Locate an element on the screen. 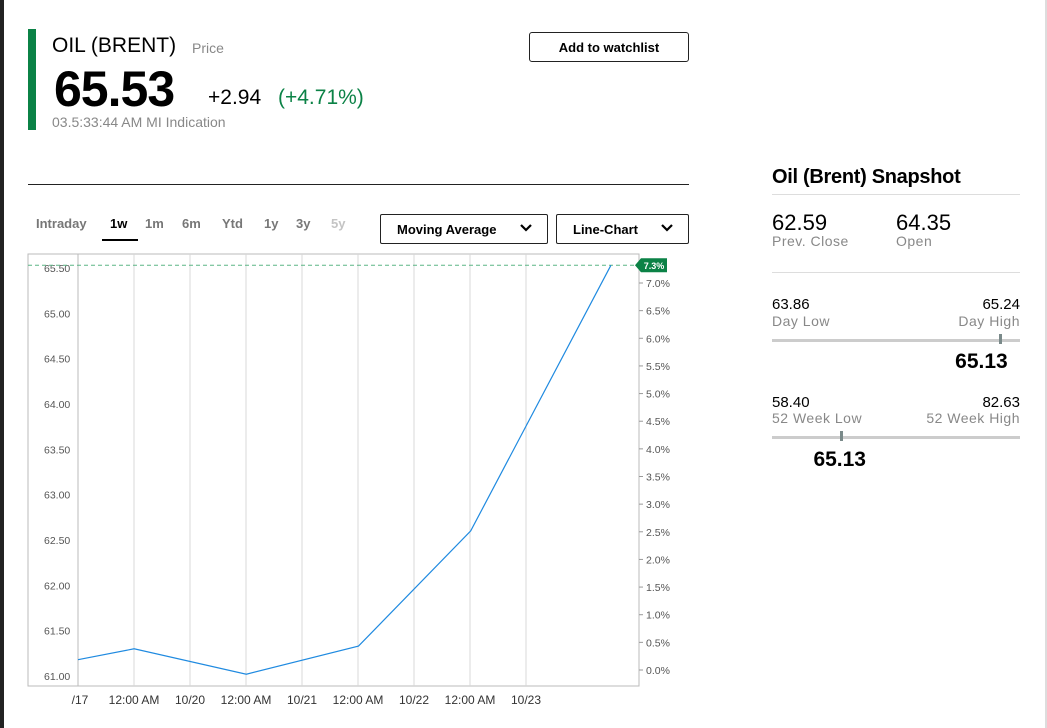 This screenshot has height=728, width=1047. day-range-track is located at coordinates (896, 340).